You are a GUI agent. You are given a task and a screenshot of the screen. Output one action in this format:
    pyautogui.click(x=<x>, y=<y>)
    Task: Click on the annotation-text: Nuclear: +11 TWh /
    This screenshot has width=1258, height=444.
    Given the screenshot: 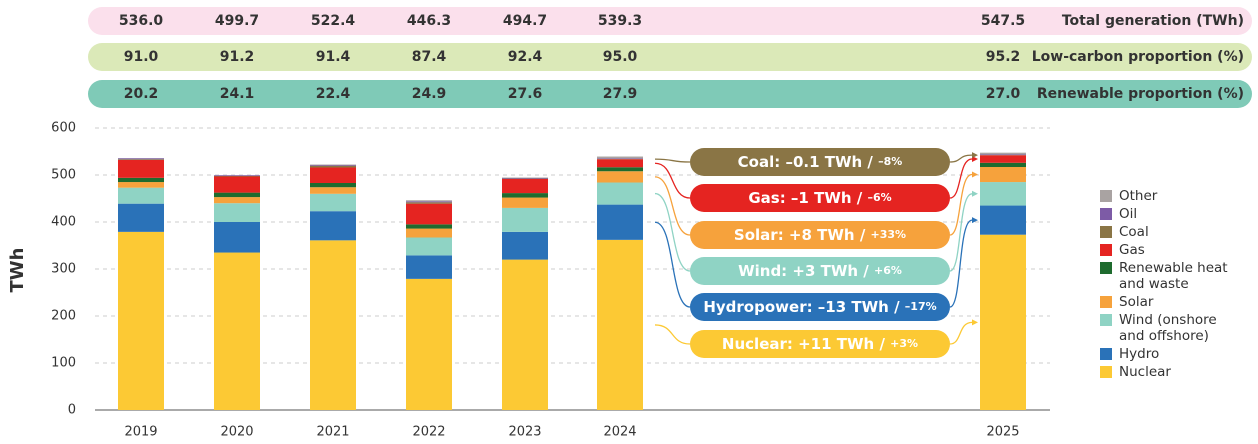 What is the action you would take?
    pyautogui.click(x=806, y=344)
    